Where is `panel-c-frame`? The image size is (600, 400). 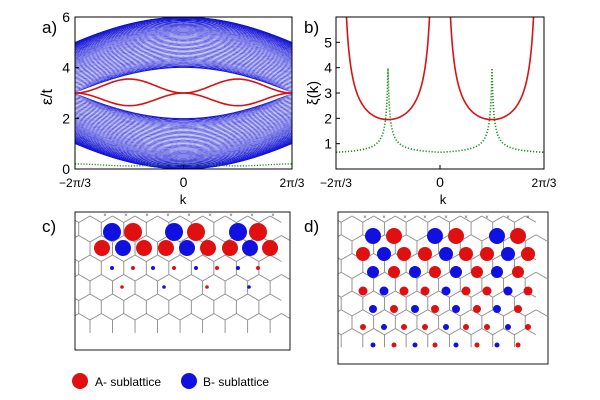 panel-c-frame is located at coordinates (182, 281).